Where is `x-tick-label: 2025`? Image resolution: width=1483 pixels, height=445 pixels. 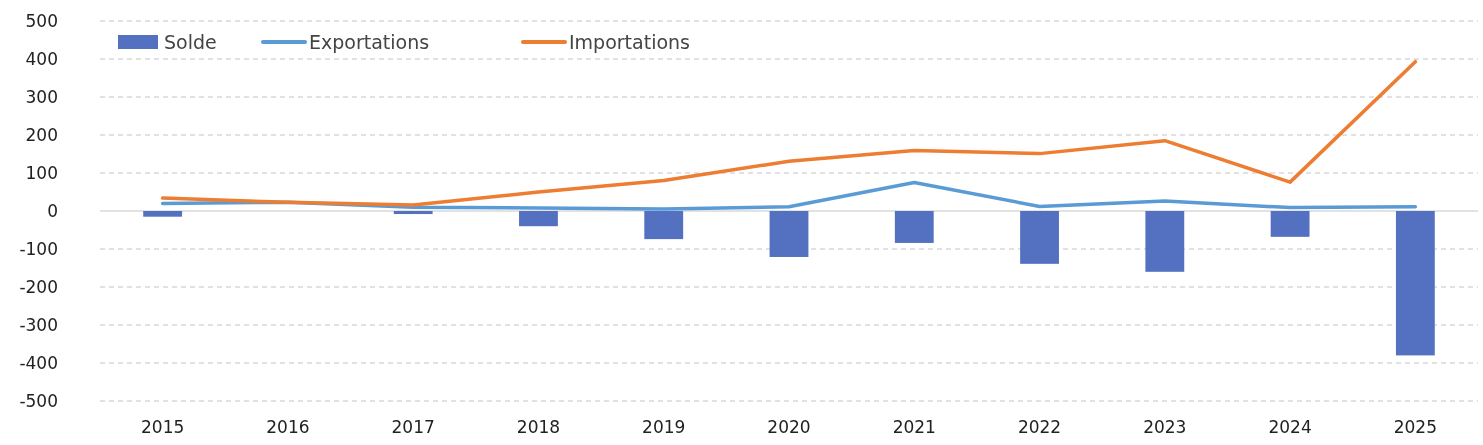 x-tick-label: 2025 is located at coordinates (1415, 427).